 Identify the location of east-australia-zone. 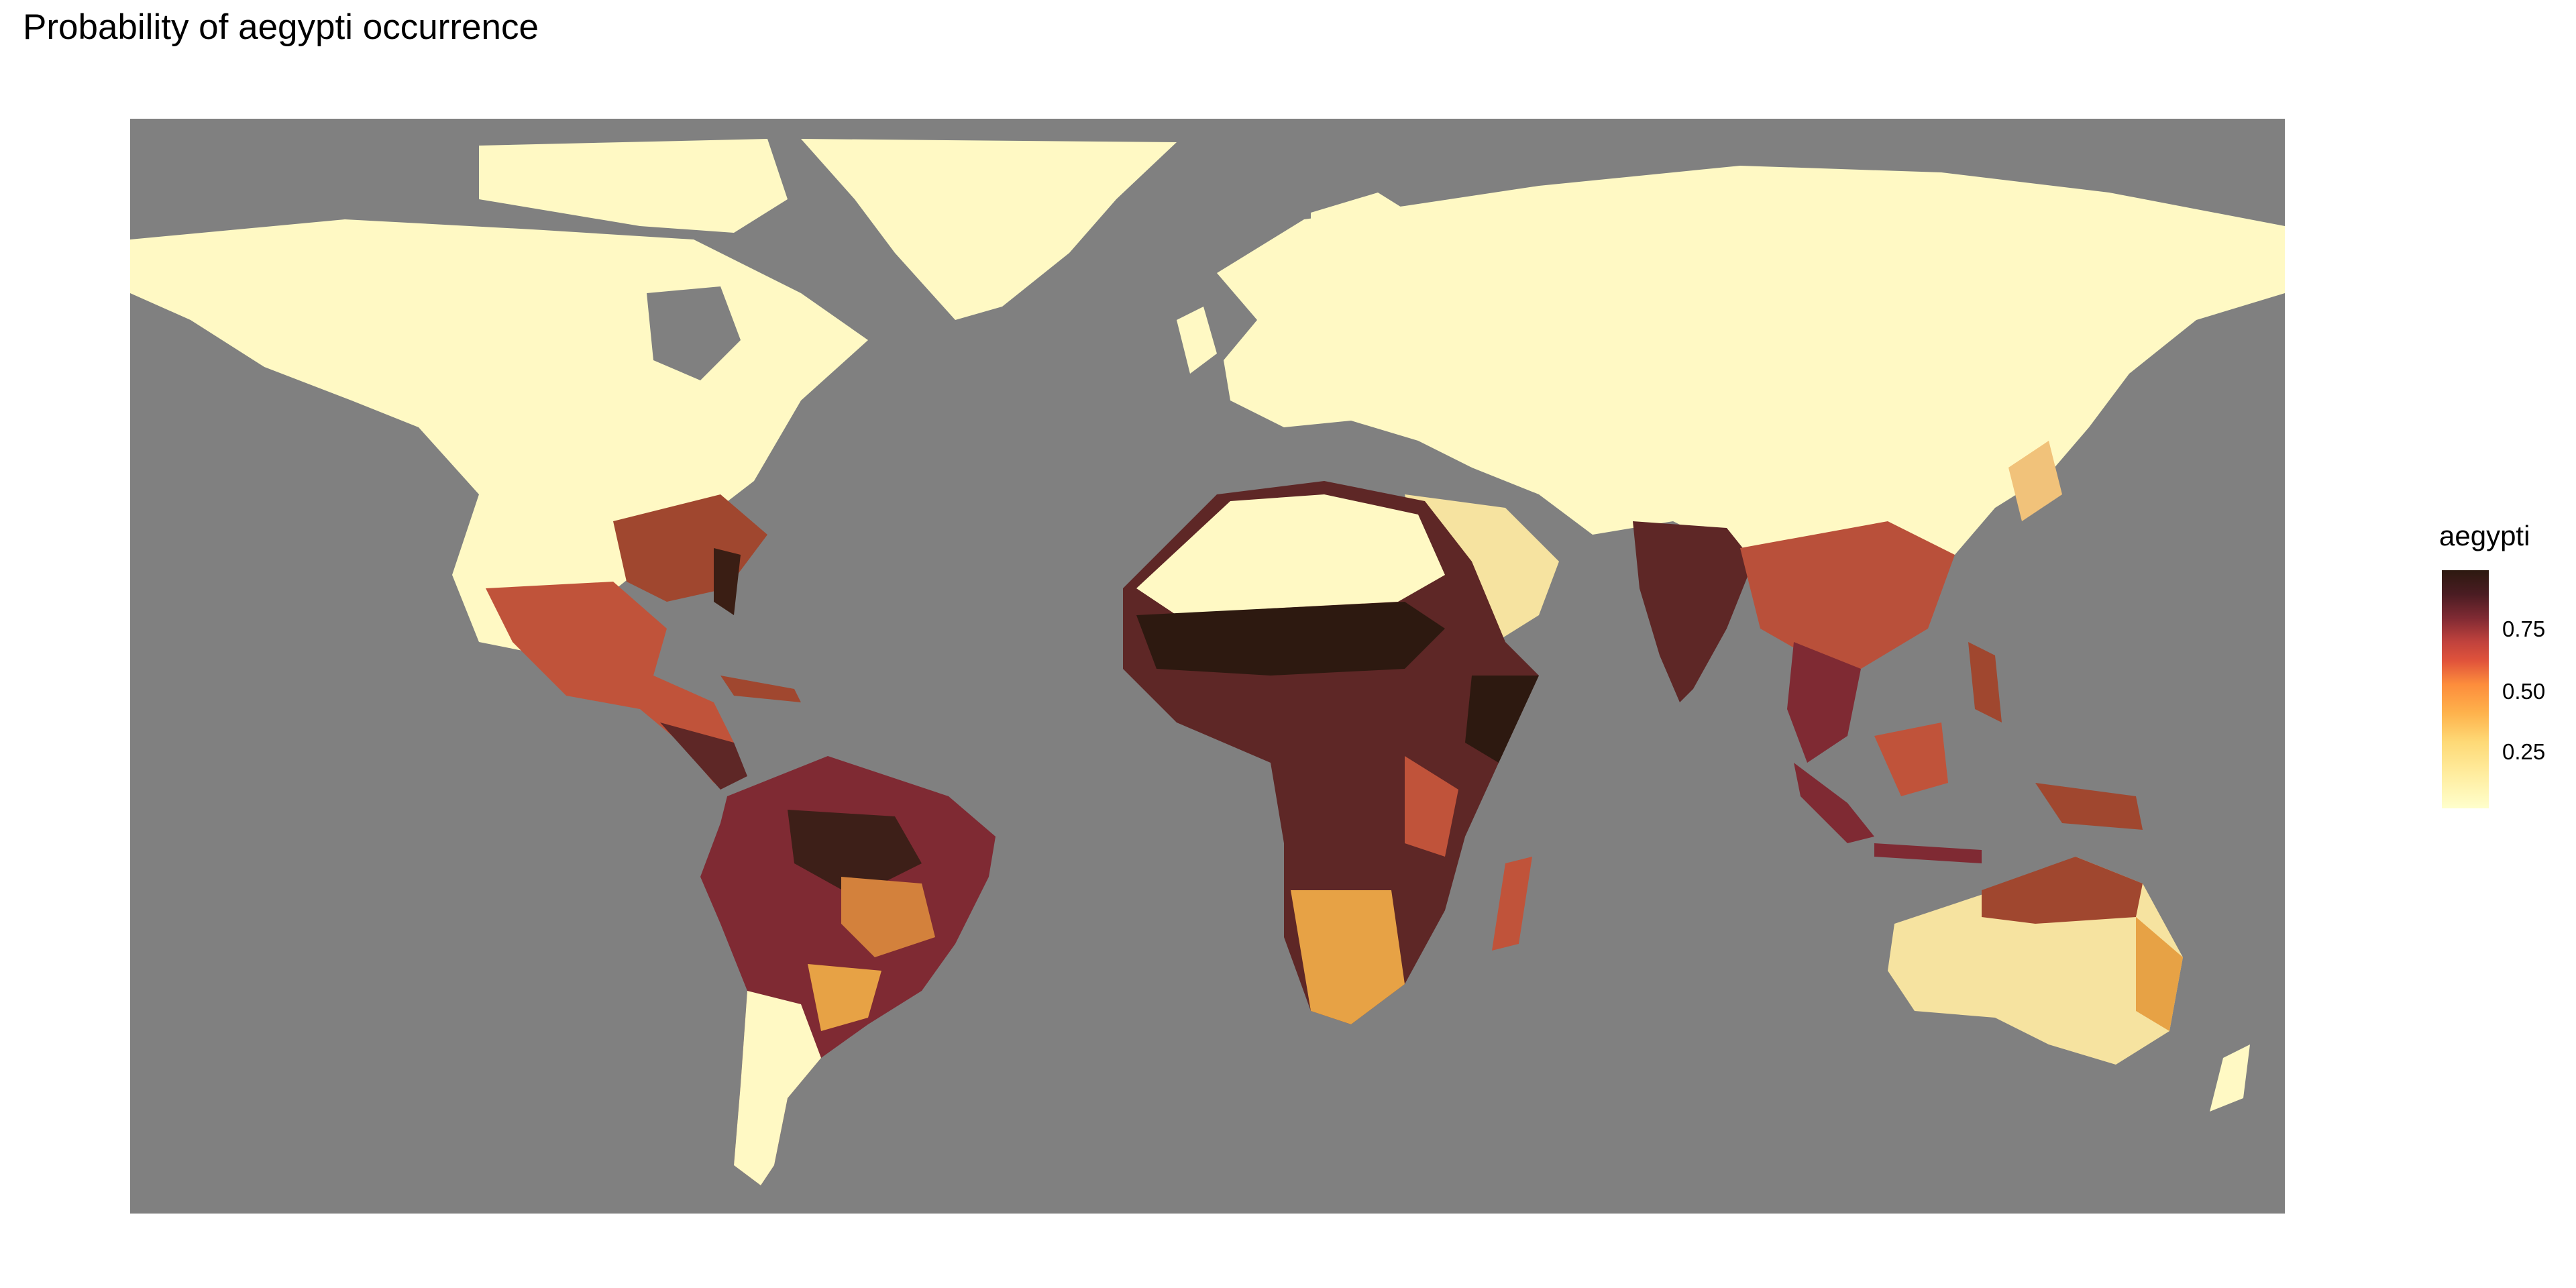
(2159, 974).